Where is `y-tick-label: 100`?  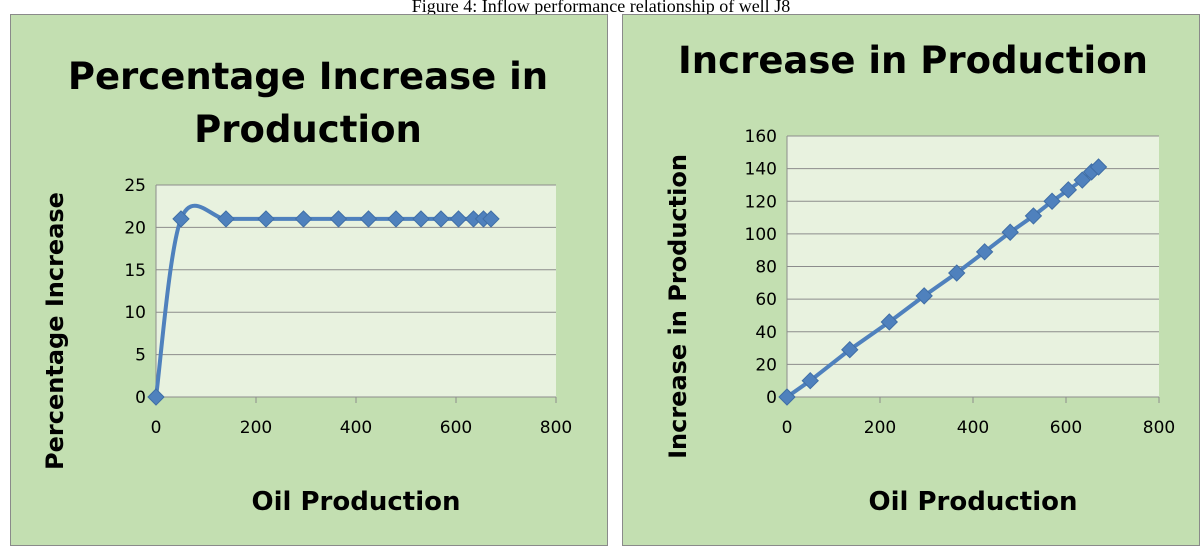 y-tick-label: 100 is located at coordinates (761, 235).